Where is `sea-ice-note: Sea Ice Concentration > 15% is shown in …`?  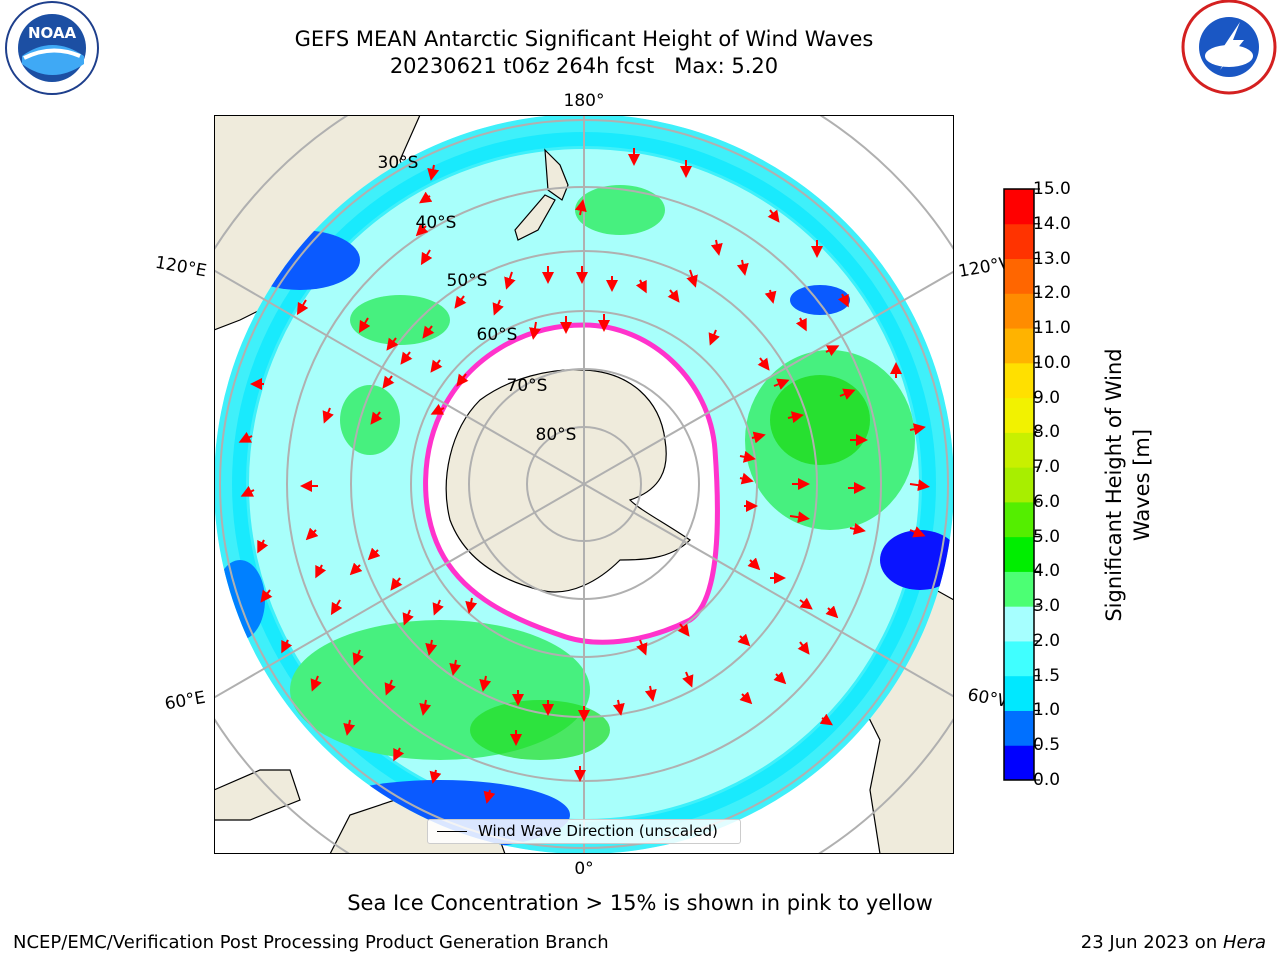 sea-ice-note: Sea Ice Concentration > 15% is shown in … is located at coordinates (640, 903).